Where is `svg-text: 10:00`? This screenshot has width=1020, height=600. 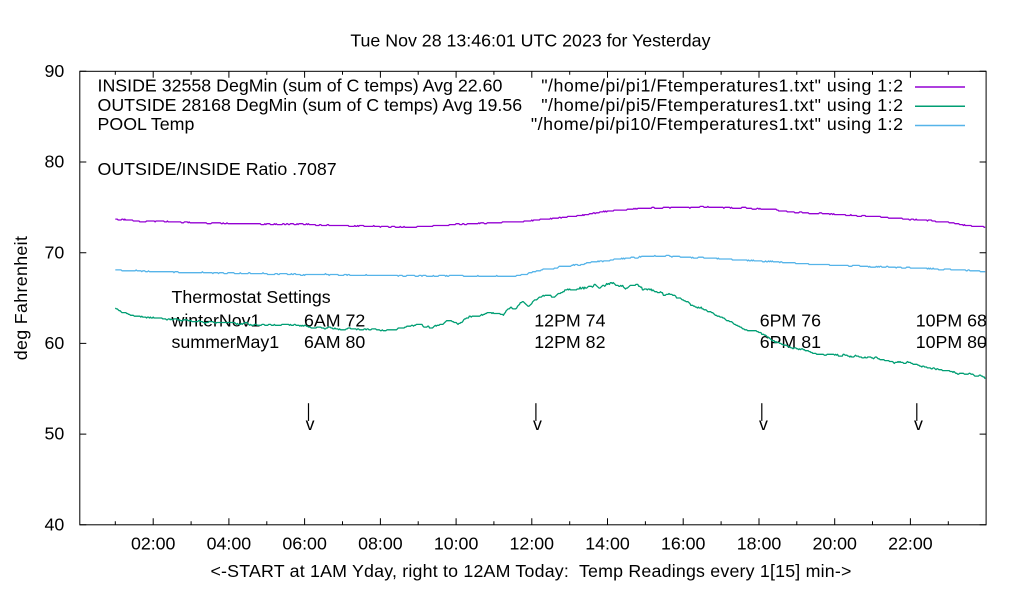 svg-text: 10:00 is located at coordinates (456, 543).